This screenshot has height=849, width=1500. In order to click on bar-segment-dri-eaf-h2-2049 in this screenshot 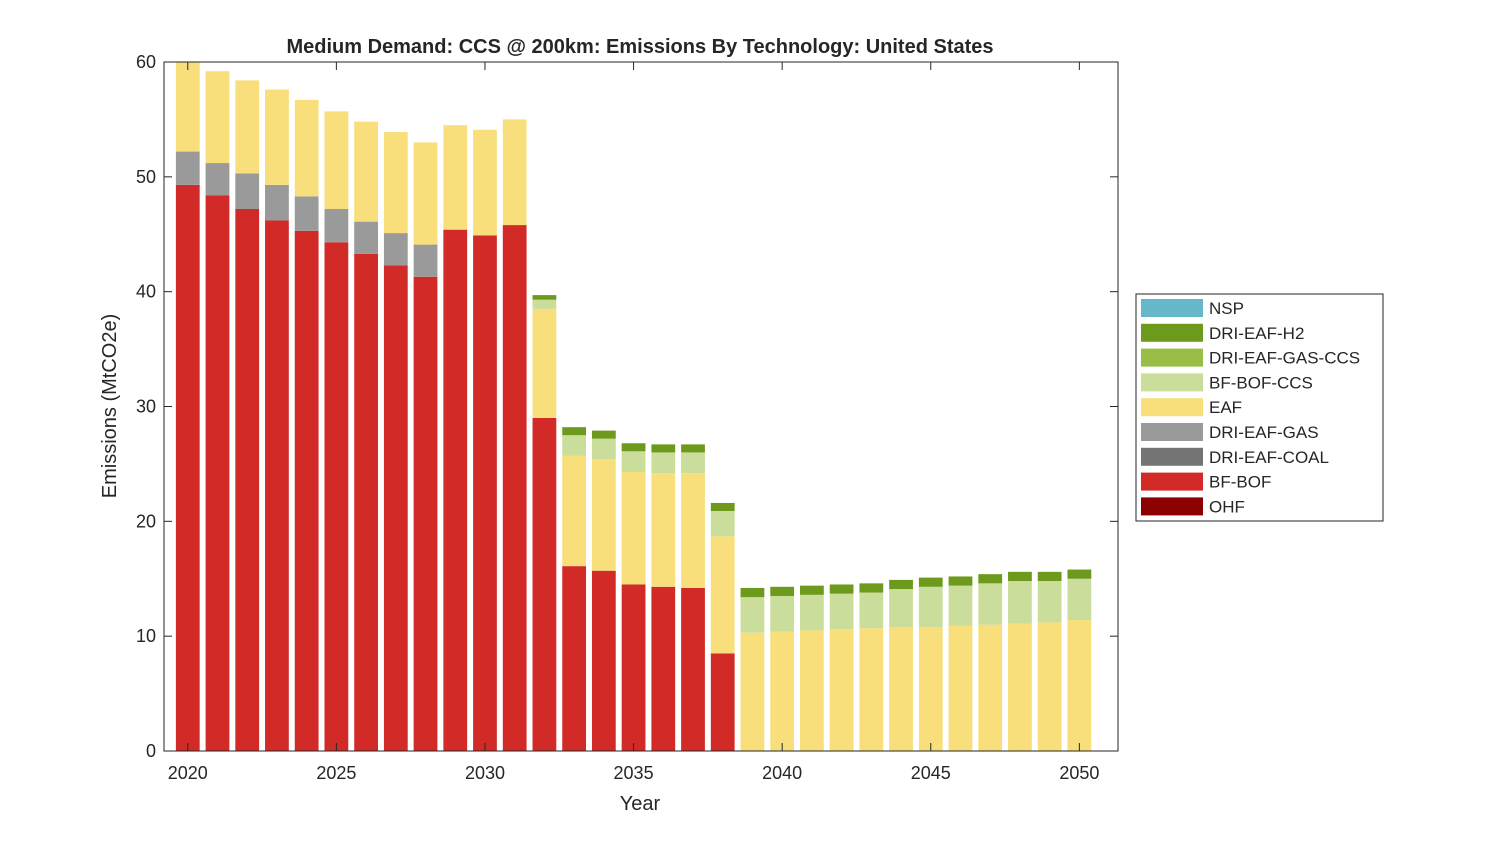, I will do `click(1049, 576)`.